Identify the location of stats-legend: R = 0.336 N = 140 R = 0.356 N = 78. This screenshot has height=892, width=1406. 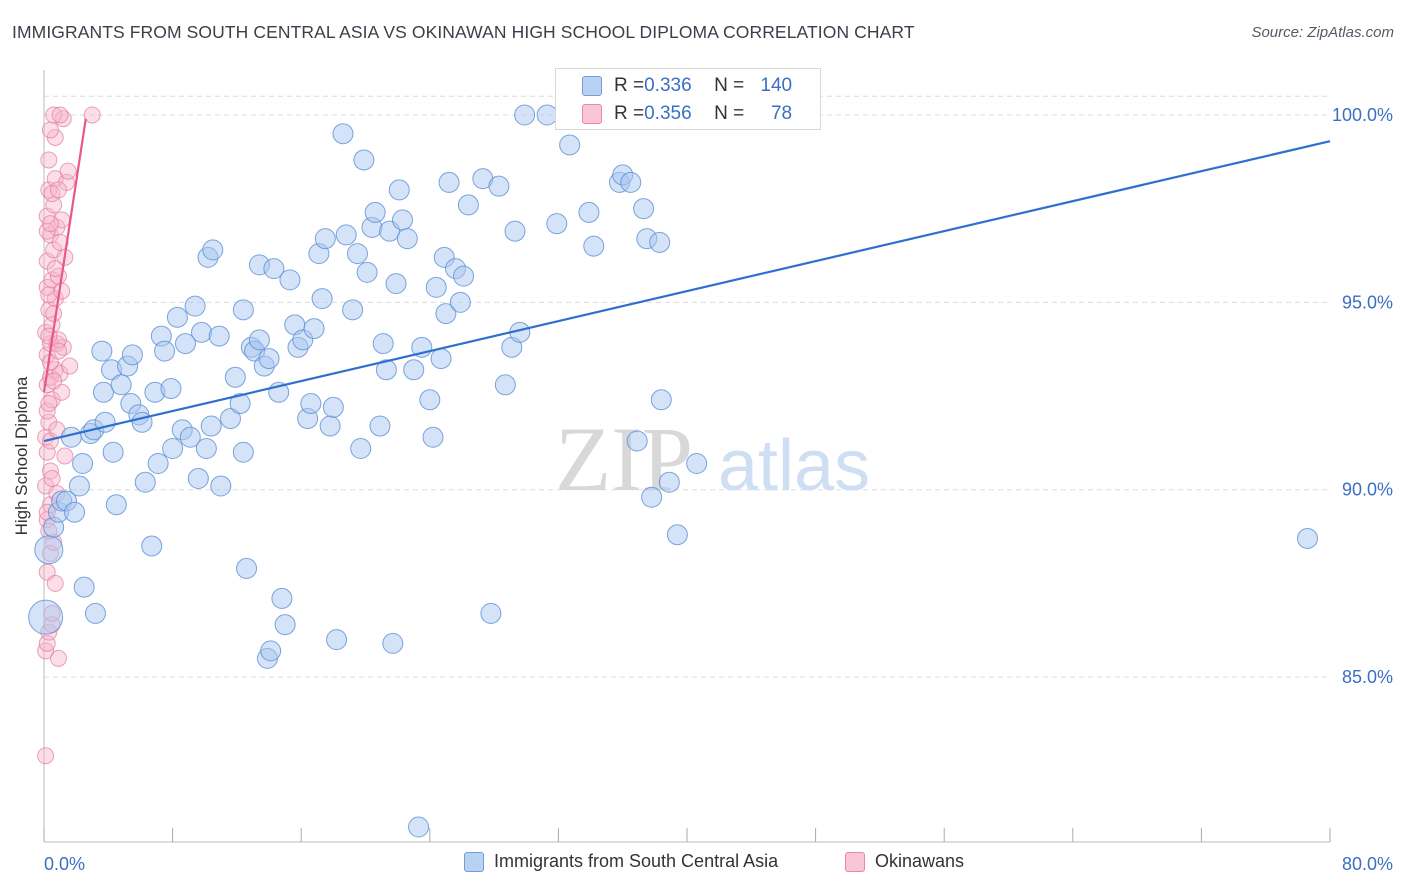
(688, 99).